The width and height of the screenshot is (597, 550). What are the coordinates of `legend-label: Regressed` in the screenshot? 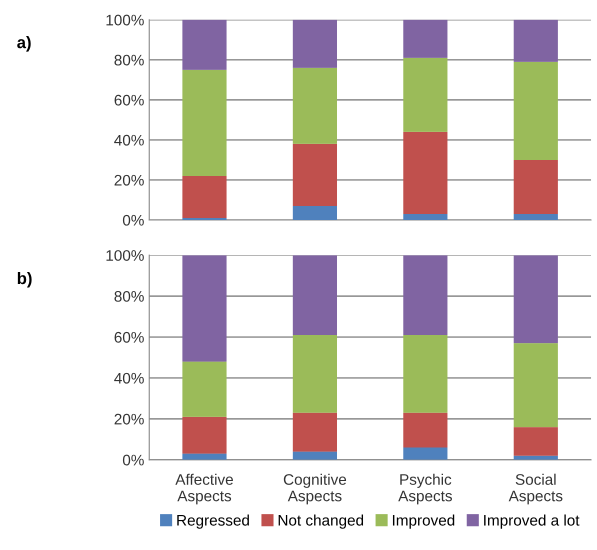 It's located at (213, 521).